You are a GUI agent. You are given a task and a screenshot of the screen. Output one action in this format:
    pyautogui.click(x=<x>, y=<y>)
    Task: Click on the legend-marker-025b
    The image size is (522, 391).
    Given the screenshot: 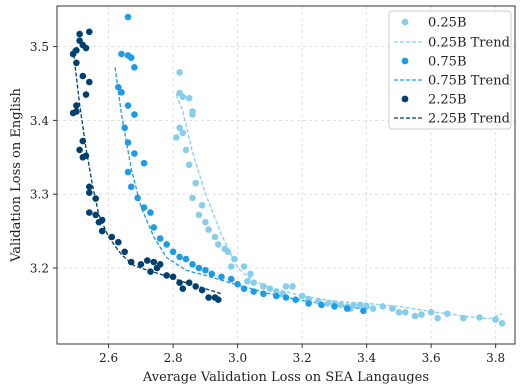 What is the action you would take?
    pyautogui.click(x=405, y=22)
    